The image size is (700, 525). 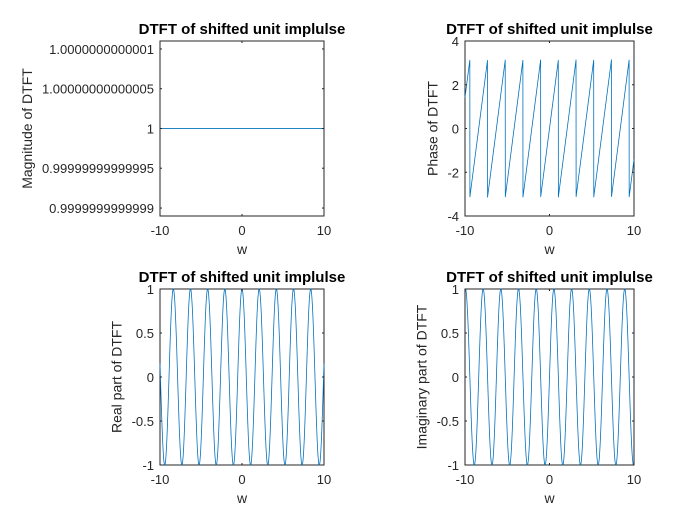 I want to click on y-tick-label-1-2: 0.99999999999995, so click(x=98, y=168).